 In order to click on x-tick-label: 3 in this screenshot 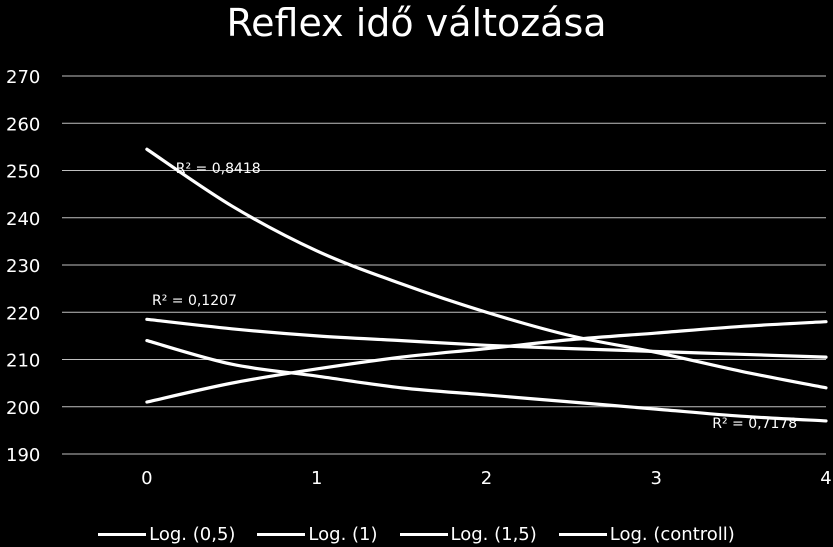, I will do `click(655, 478)`.